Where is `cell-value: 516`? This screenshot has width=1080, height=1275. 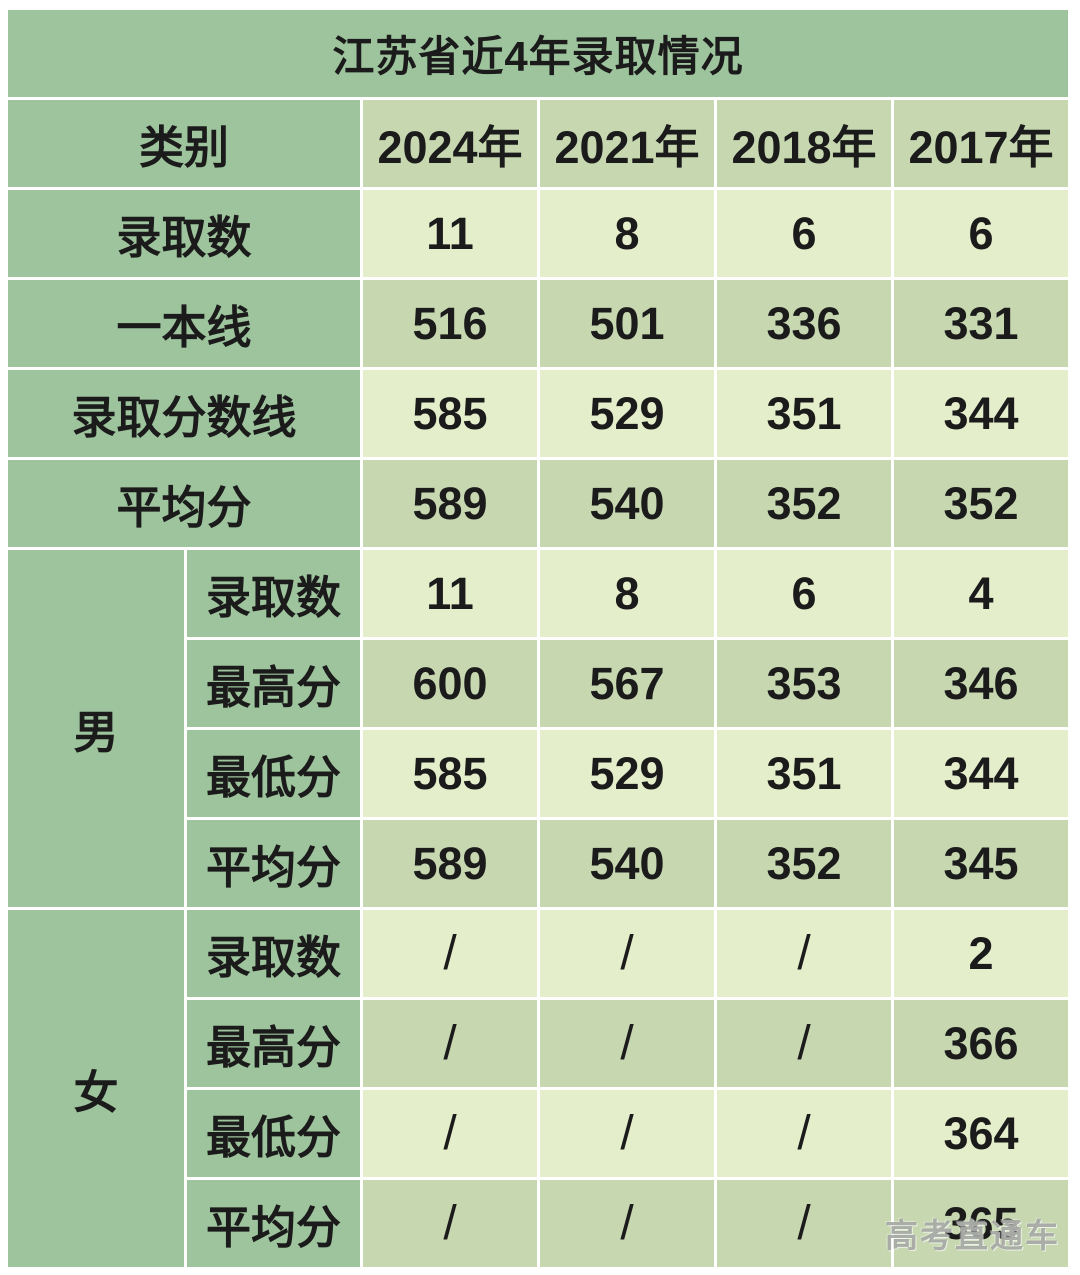 cell-value: 516 is located at coordinates (450, 323).